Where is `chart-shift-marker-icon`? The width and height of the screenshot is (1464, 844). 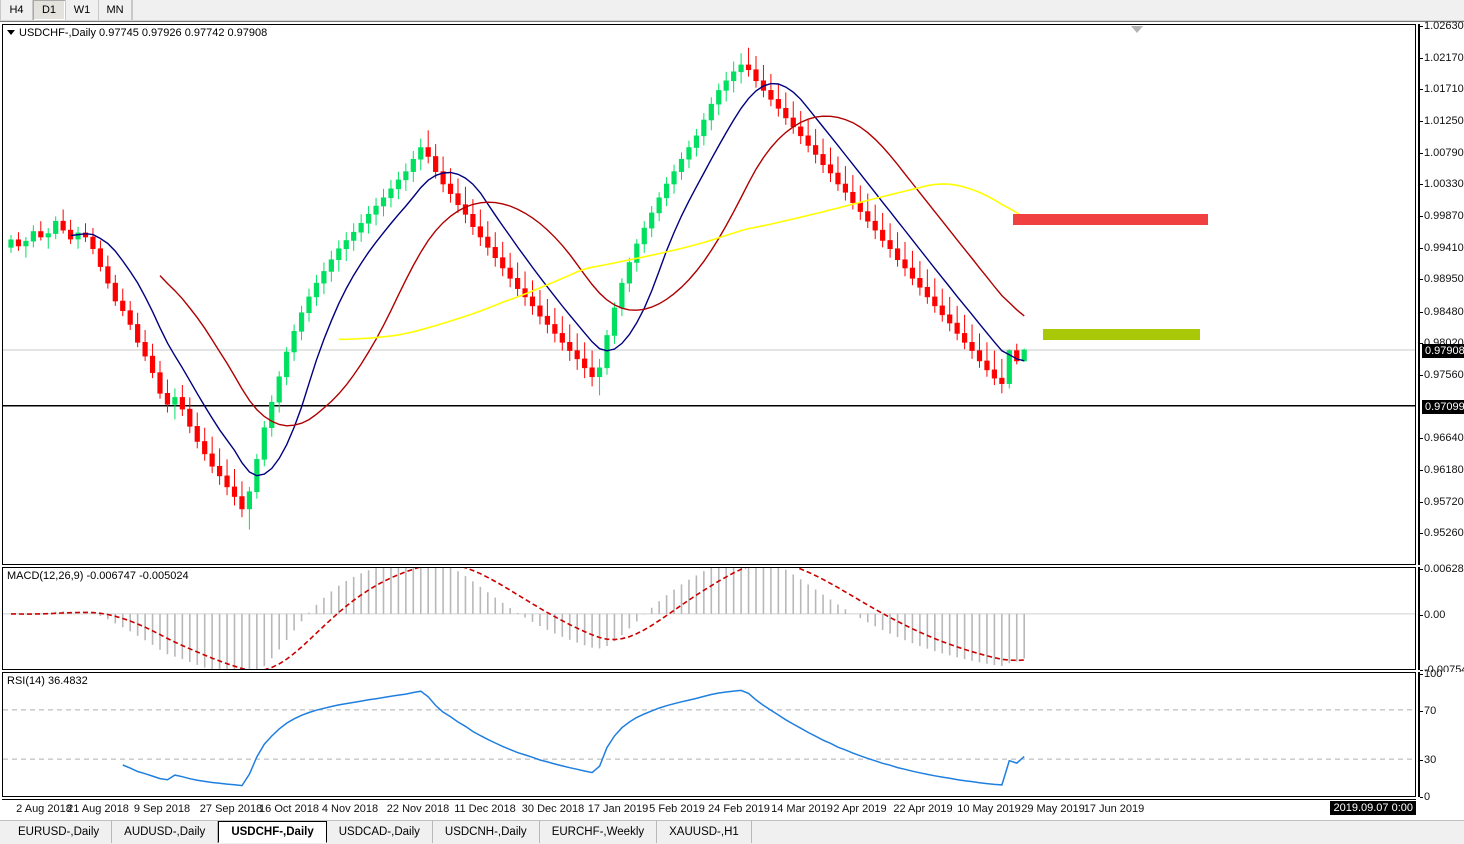
chart-shift-marker-icon is located at coordinates (1137, 29).